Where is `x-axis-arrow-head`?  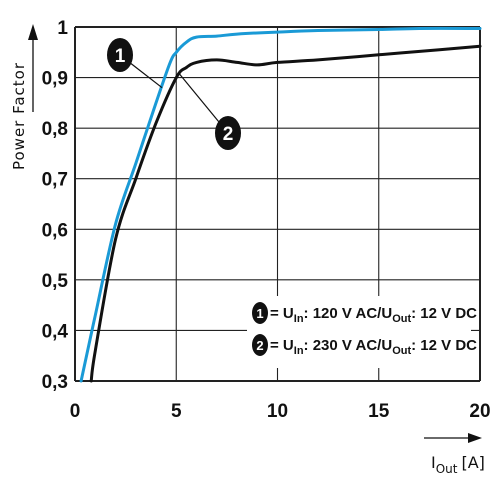
x-axis-arrow-head is located at coordinates (475, 438).